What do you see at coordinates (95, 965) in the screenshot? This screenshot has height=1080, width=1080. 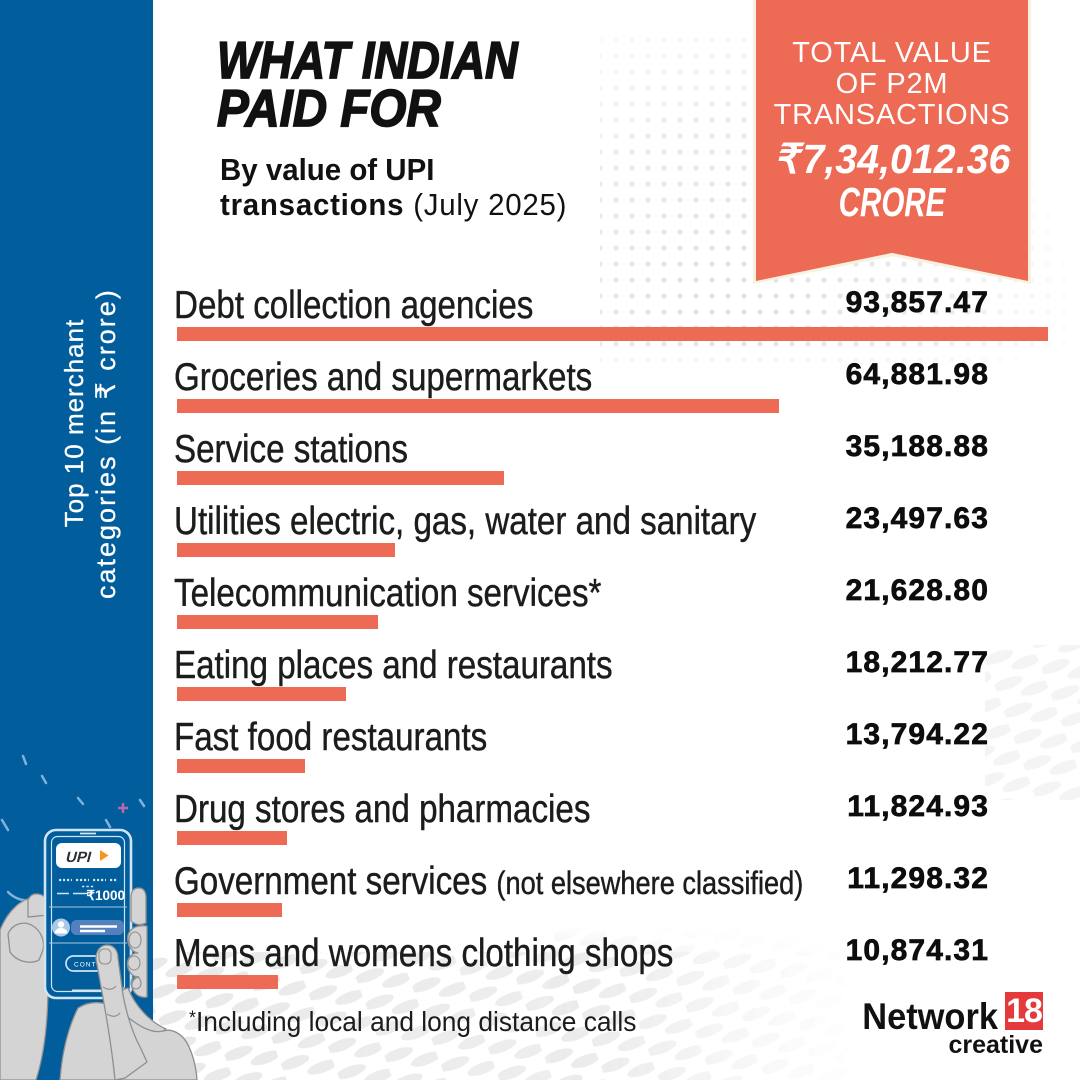 I see `svg-text: CONTINUE` at bounding box center [95, 965].